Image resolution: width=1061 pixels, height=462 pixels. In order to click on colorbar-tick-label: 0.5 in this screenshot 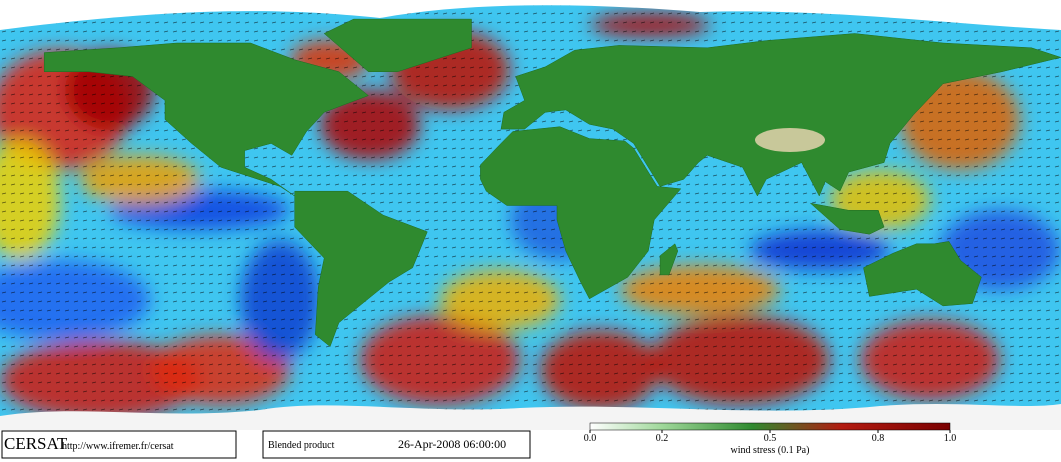, I will do `click(770, 438)`.